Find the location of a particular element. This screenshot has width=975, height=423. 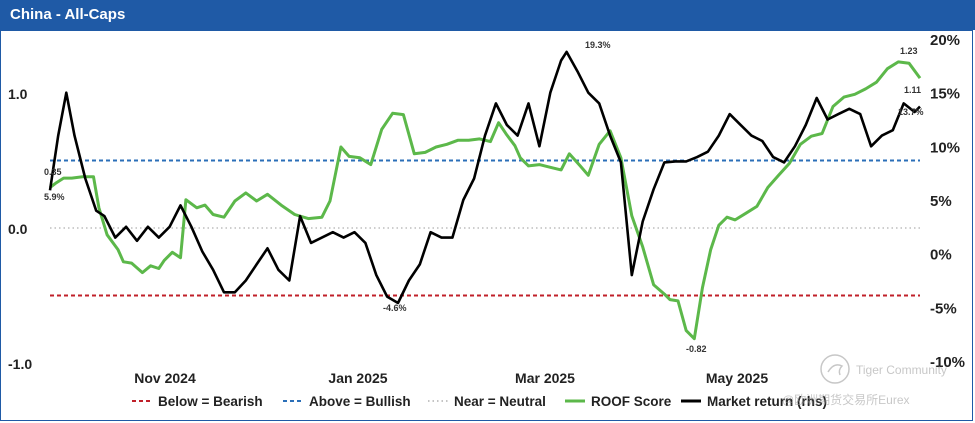

legend-label-bearish: Below = Bearish is located at coordinates (210, 401).